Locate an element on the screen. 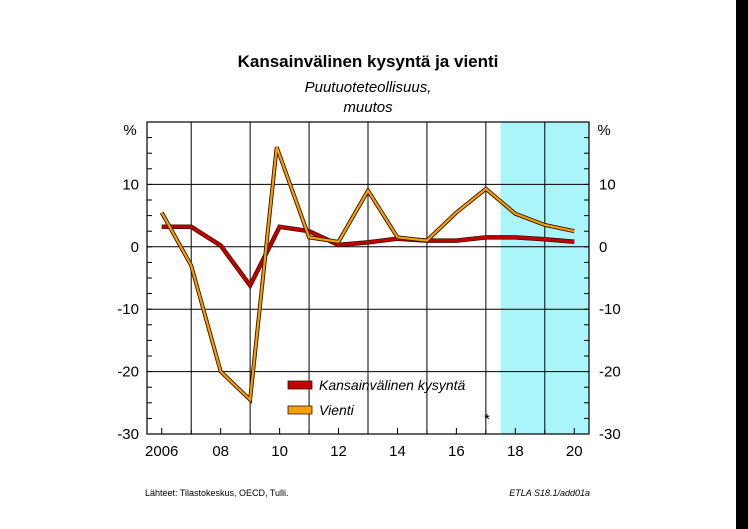 This screenshot has height=529, width=748. x-tick-label: 08 is located at coordinates (220, 451).